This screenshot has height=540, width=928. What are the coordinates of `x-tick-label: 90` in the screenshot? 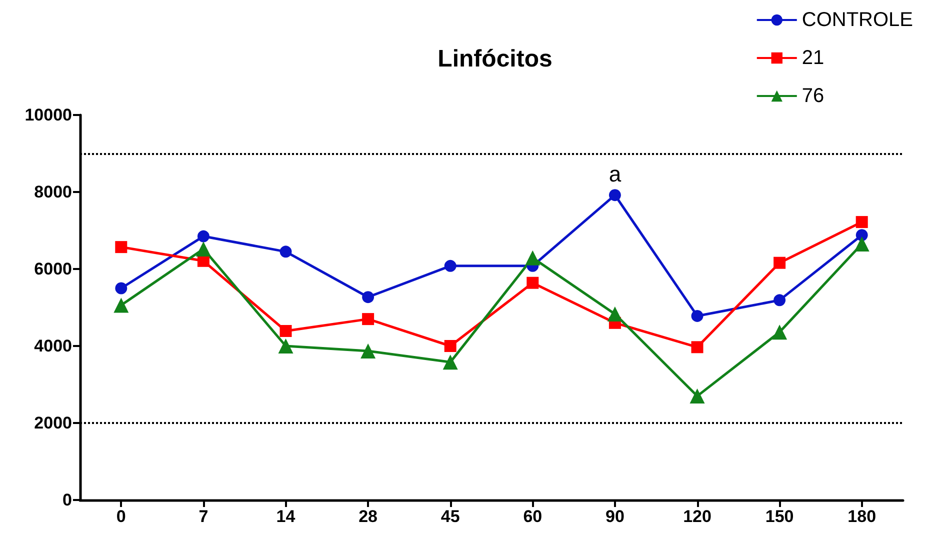 It's located at (614, 516).